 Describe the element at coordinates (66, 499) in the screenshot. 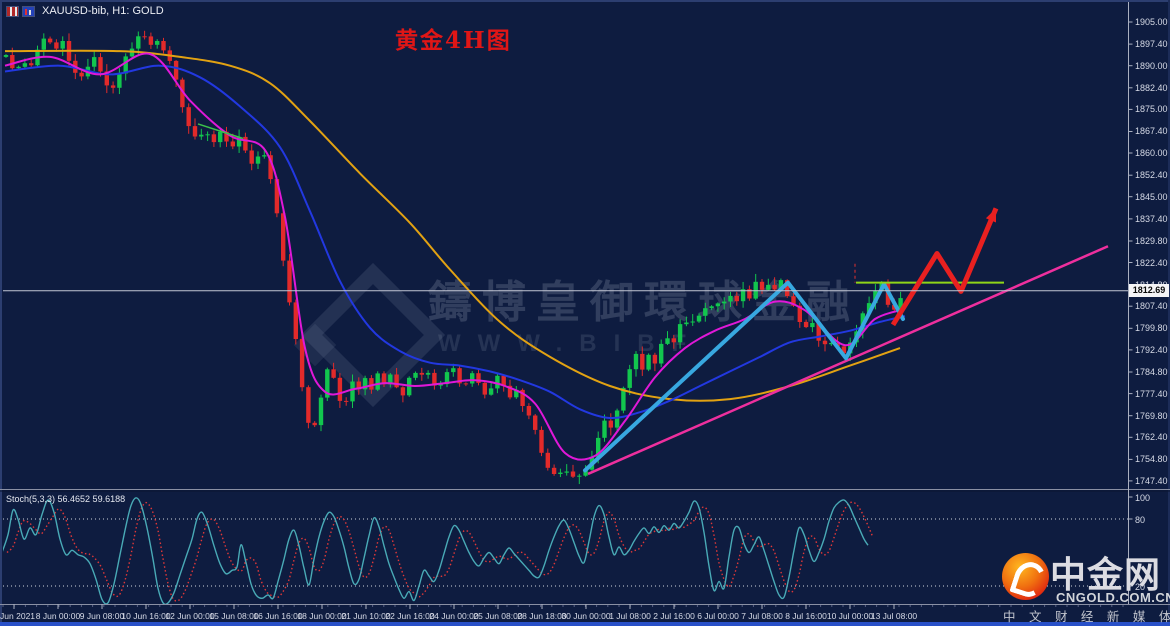

I see `stoch-indicator-label: Stoch(5,3,3) 56.4652 59.6188` at that location.